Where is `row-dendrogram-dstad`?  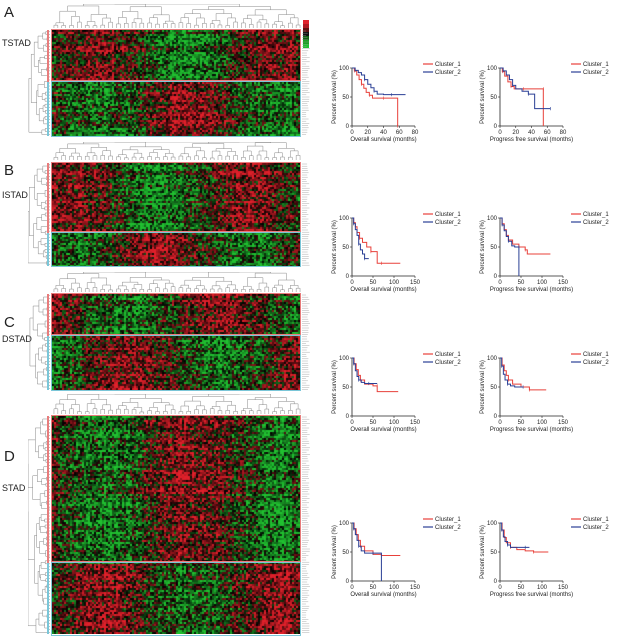 row-dendrogram-dstad is located at coordinates (39, 342).